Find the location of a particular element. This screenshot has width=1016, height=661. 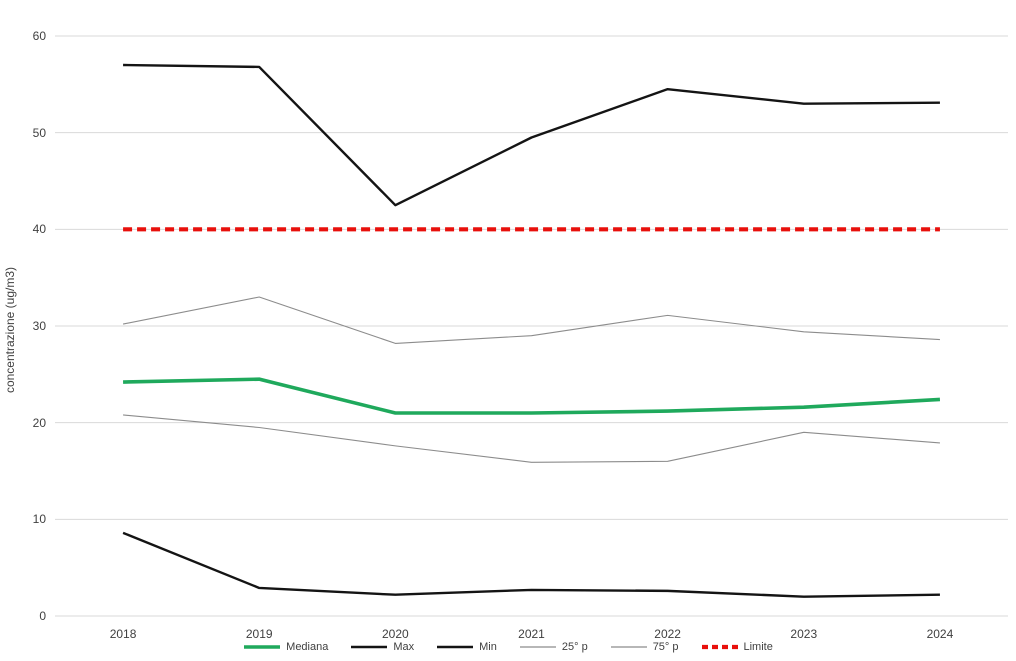

y-tick-label: 20 is located at coordinates (39, 422).